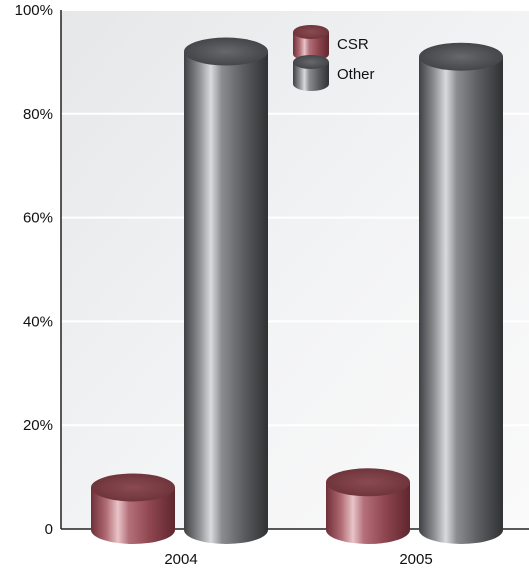 This screenshot has width=529, height=568. What do you see at coordinates (133, 508) in the screenshot?
I see `bar-csr-2004` at bounding box center [133, 508].